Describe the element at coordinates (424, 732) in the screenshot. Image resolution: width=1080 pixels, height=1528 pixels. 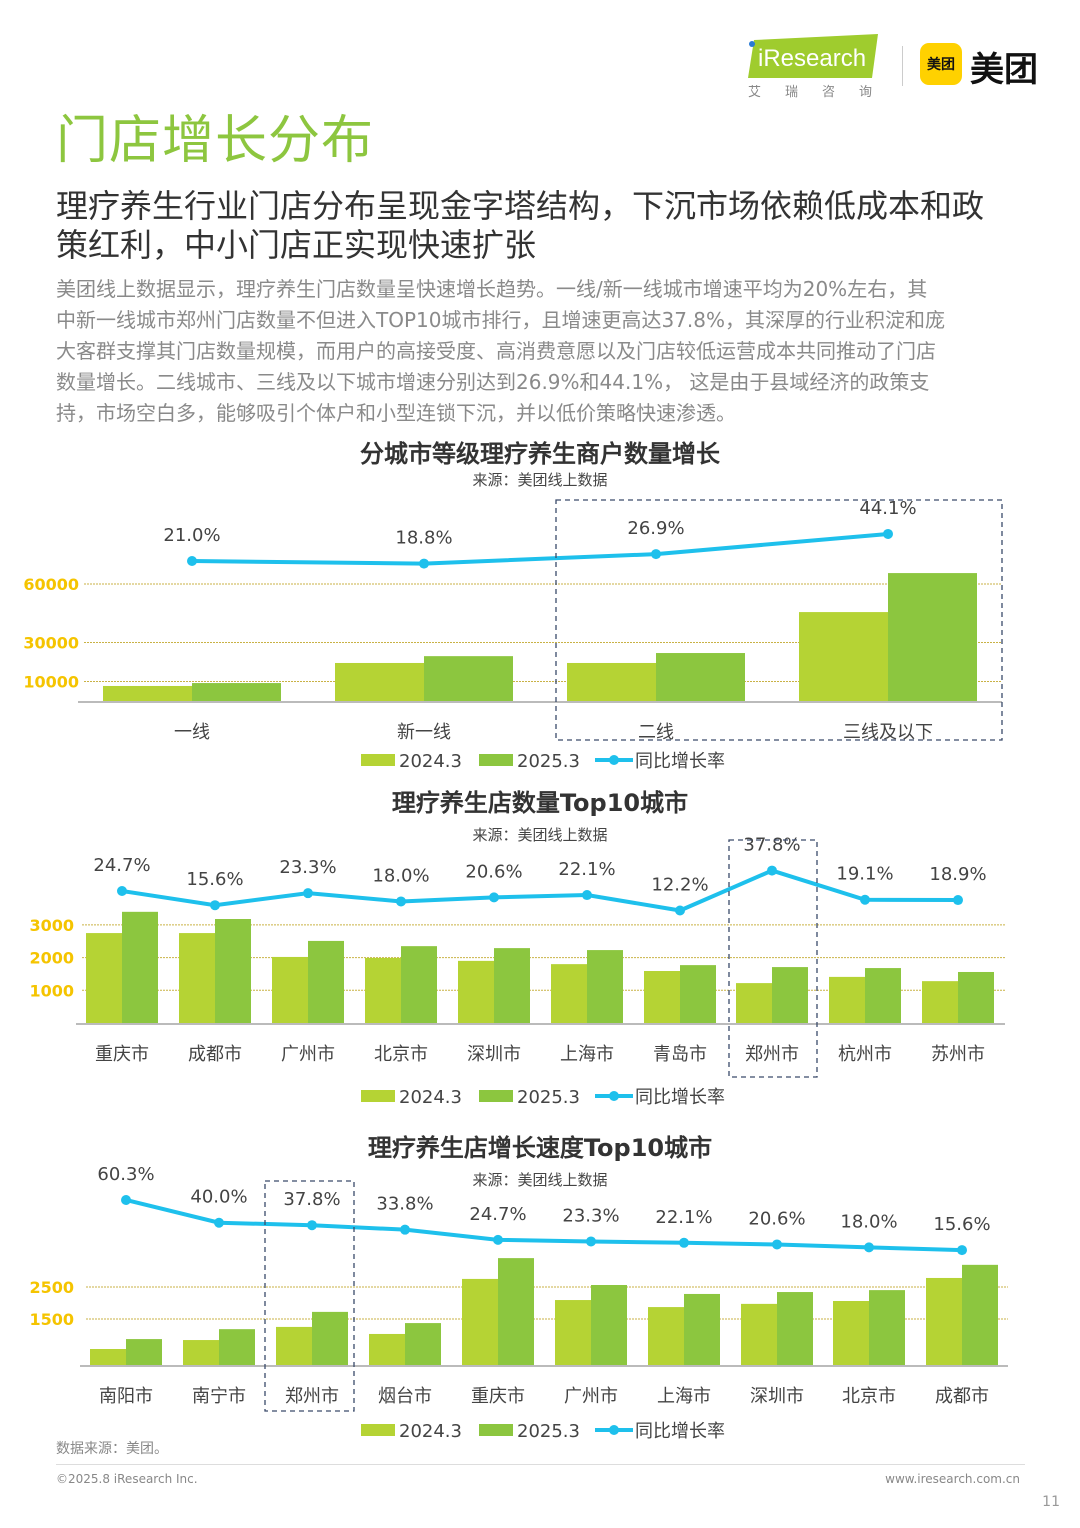
I see `x-tick-label: 新一线` at that location.